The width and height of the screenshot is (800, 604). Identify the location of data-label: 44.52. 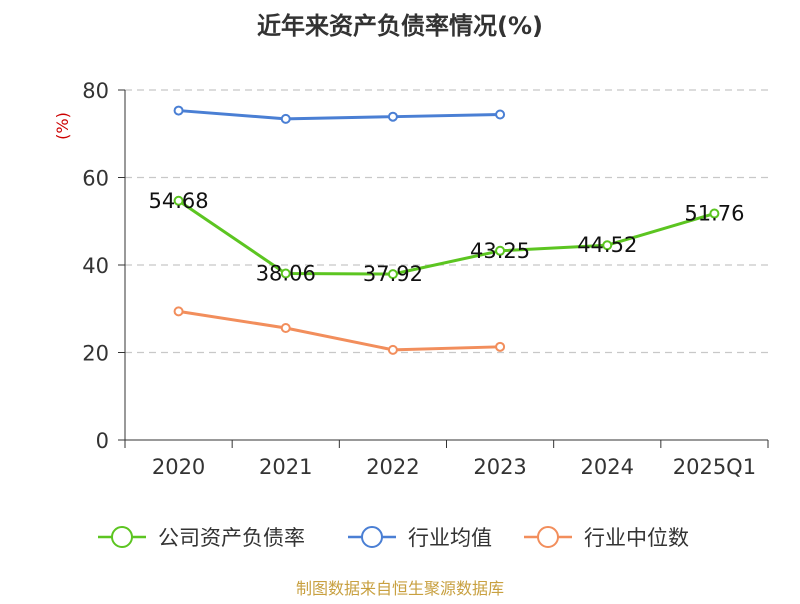
(607, 245).